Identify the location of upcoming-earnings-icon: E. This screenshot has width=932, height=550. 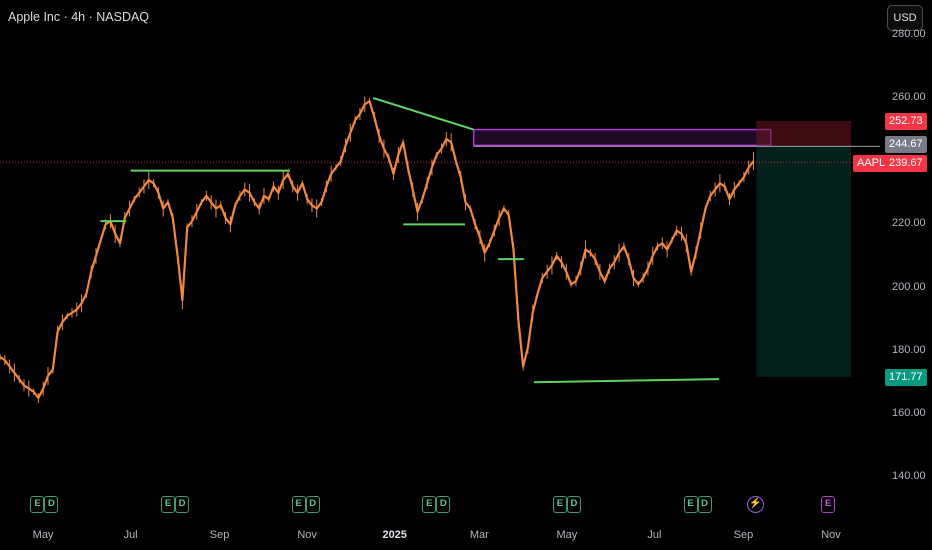
(828, 504).